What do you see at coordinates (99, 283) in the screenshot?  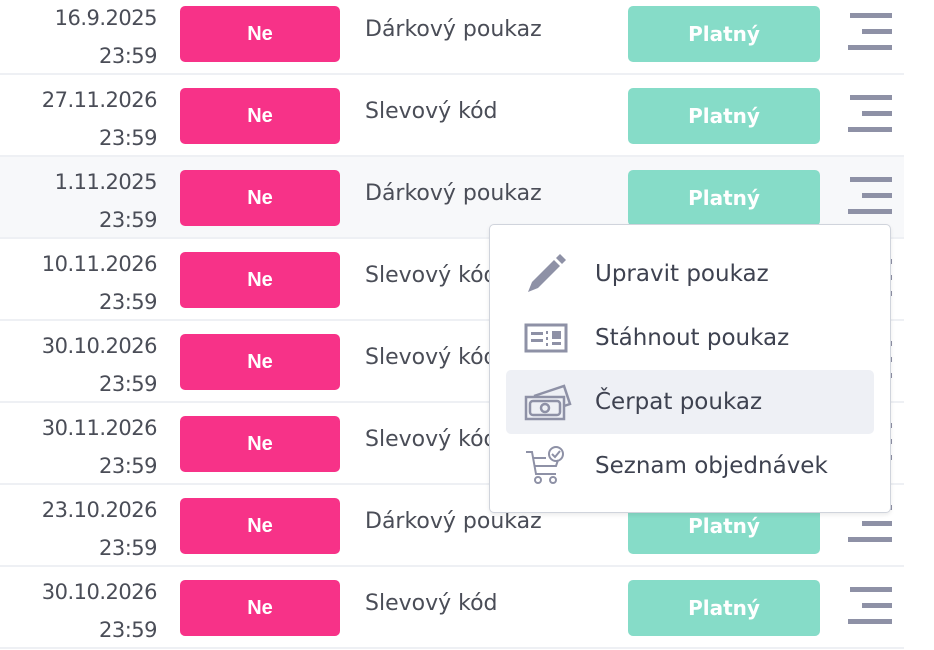 I see `expiry-date: 10.11.2026 23:59` at bounding box center [99, 283].